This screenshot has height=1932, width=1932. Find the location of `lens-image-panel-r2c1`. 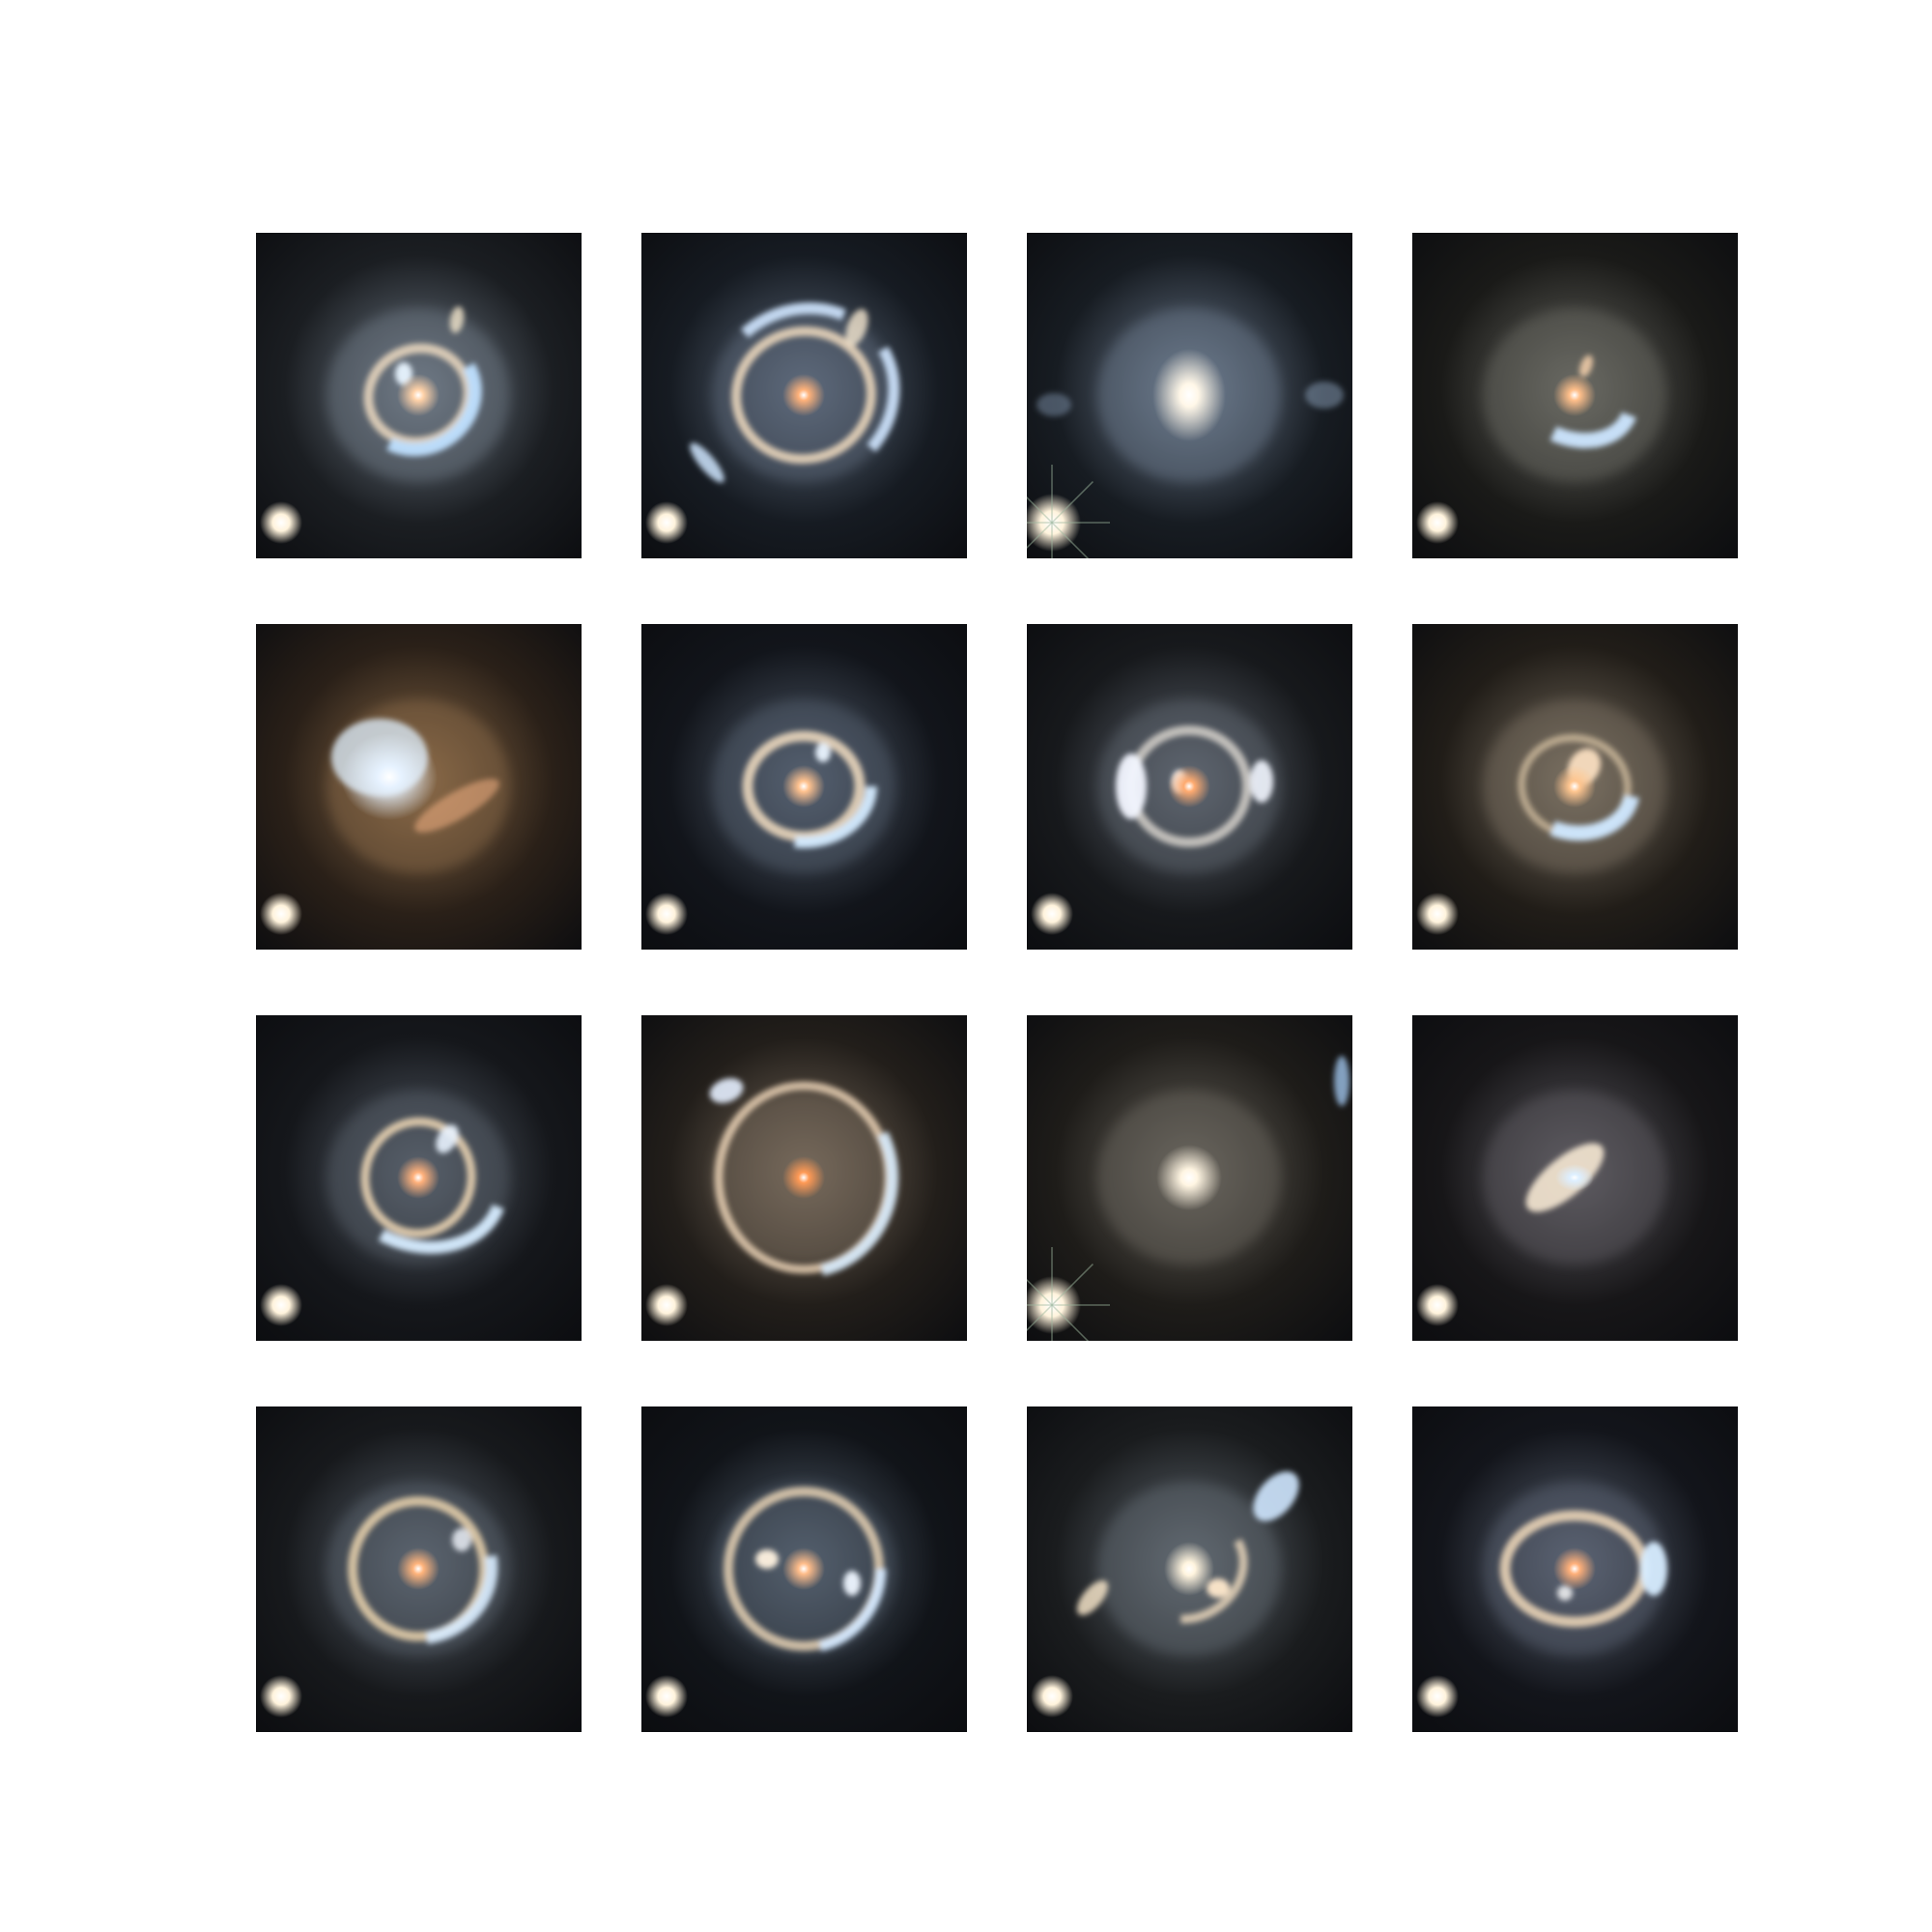

lens-image-panel-r2c1 is located at coordinates (419, 787).